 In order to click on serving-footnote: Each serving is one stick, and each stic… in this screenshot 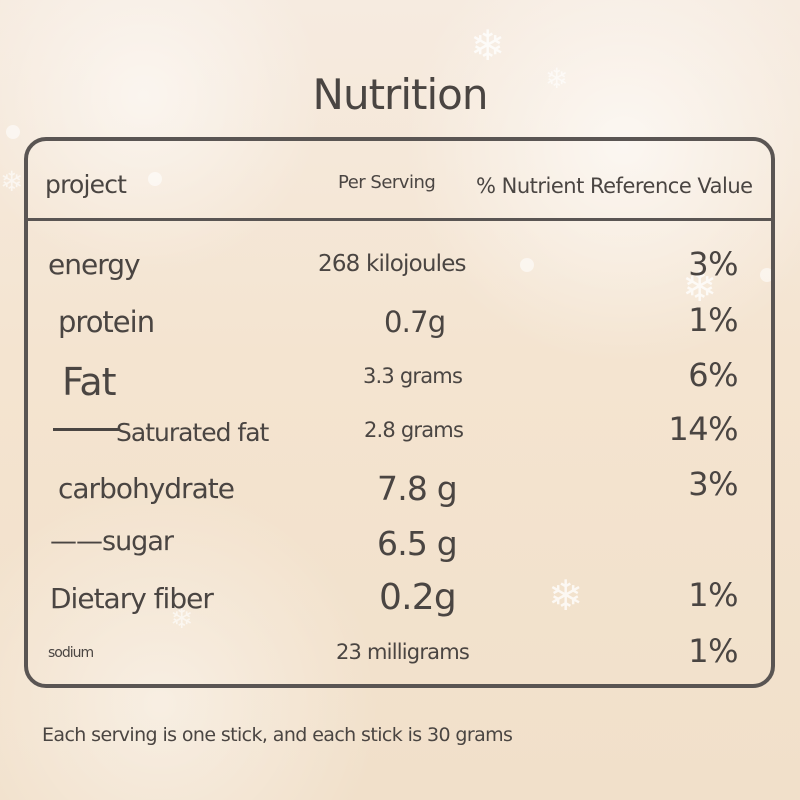, I will do `click(277, 735)`.